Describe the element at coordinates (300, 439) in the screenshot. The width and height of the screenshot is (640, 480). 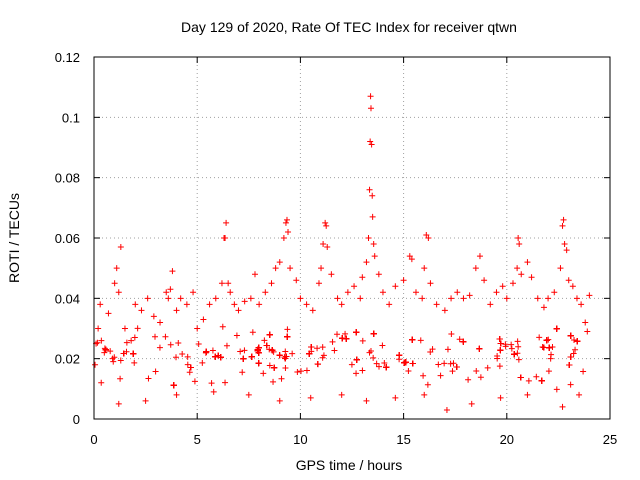
I see `x-tick-label: 10` at that location.